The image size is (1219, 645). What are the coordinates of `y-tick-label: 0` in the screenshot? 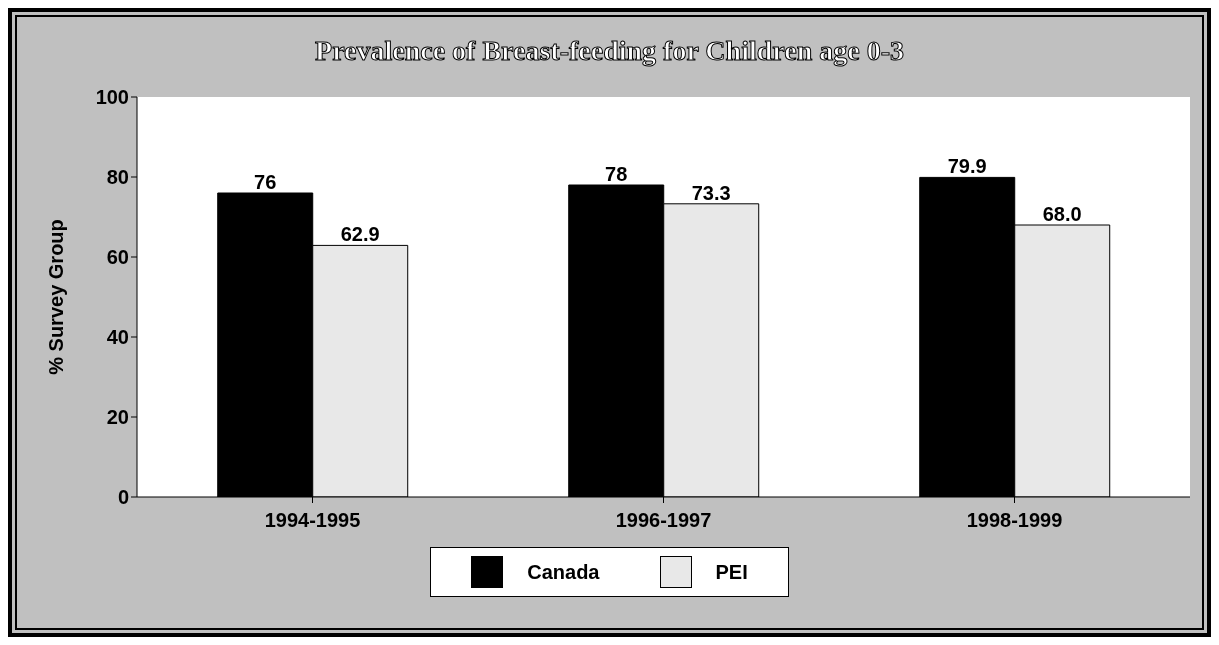 It's located at (123, 497).